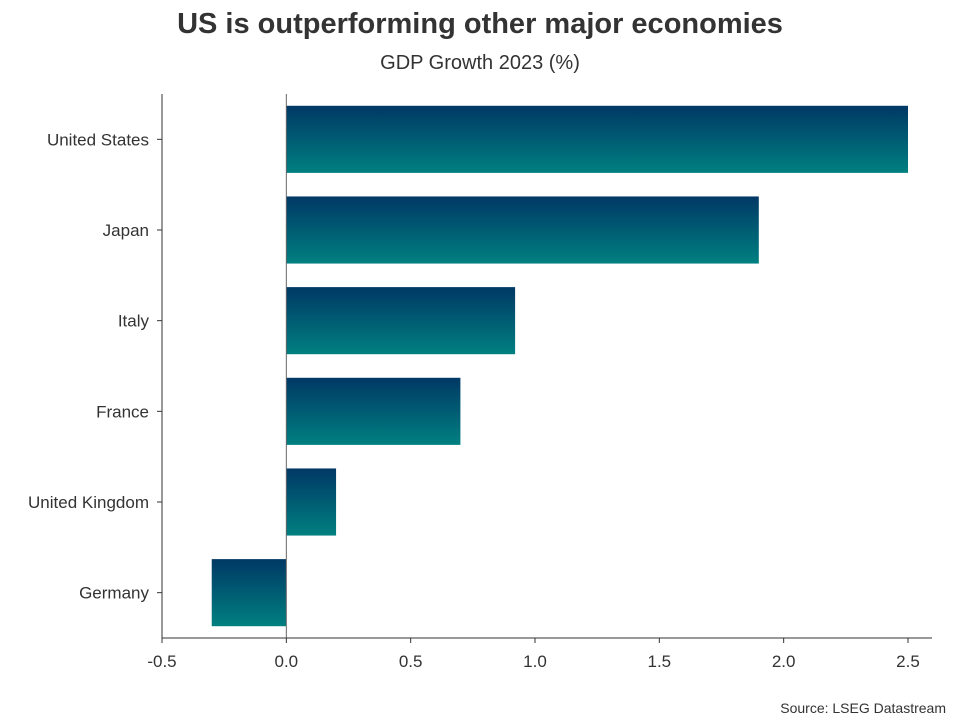 The image size is (960, 720). Describe the element at coordinates (480, 63) in the screenshot. I see `chart-subtitle: GDP Growth 2023 (%)` at that location.